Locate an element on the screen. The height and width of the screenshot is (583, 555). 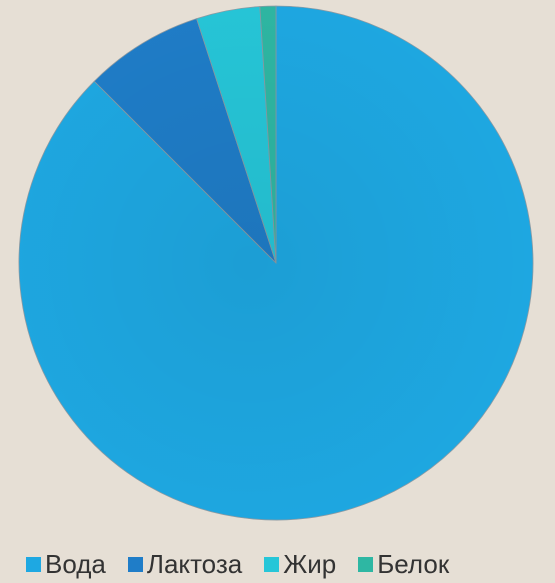
legend-label-zhir: Жир is located at coordinates (310, 564).